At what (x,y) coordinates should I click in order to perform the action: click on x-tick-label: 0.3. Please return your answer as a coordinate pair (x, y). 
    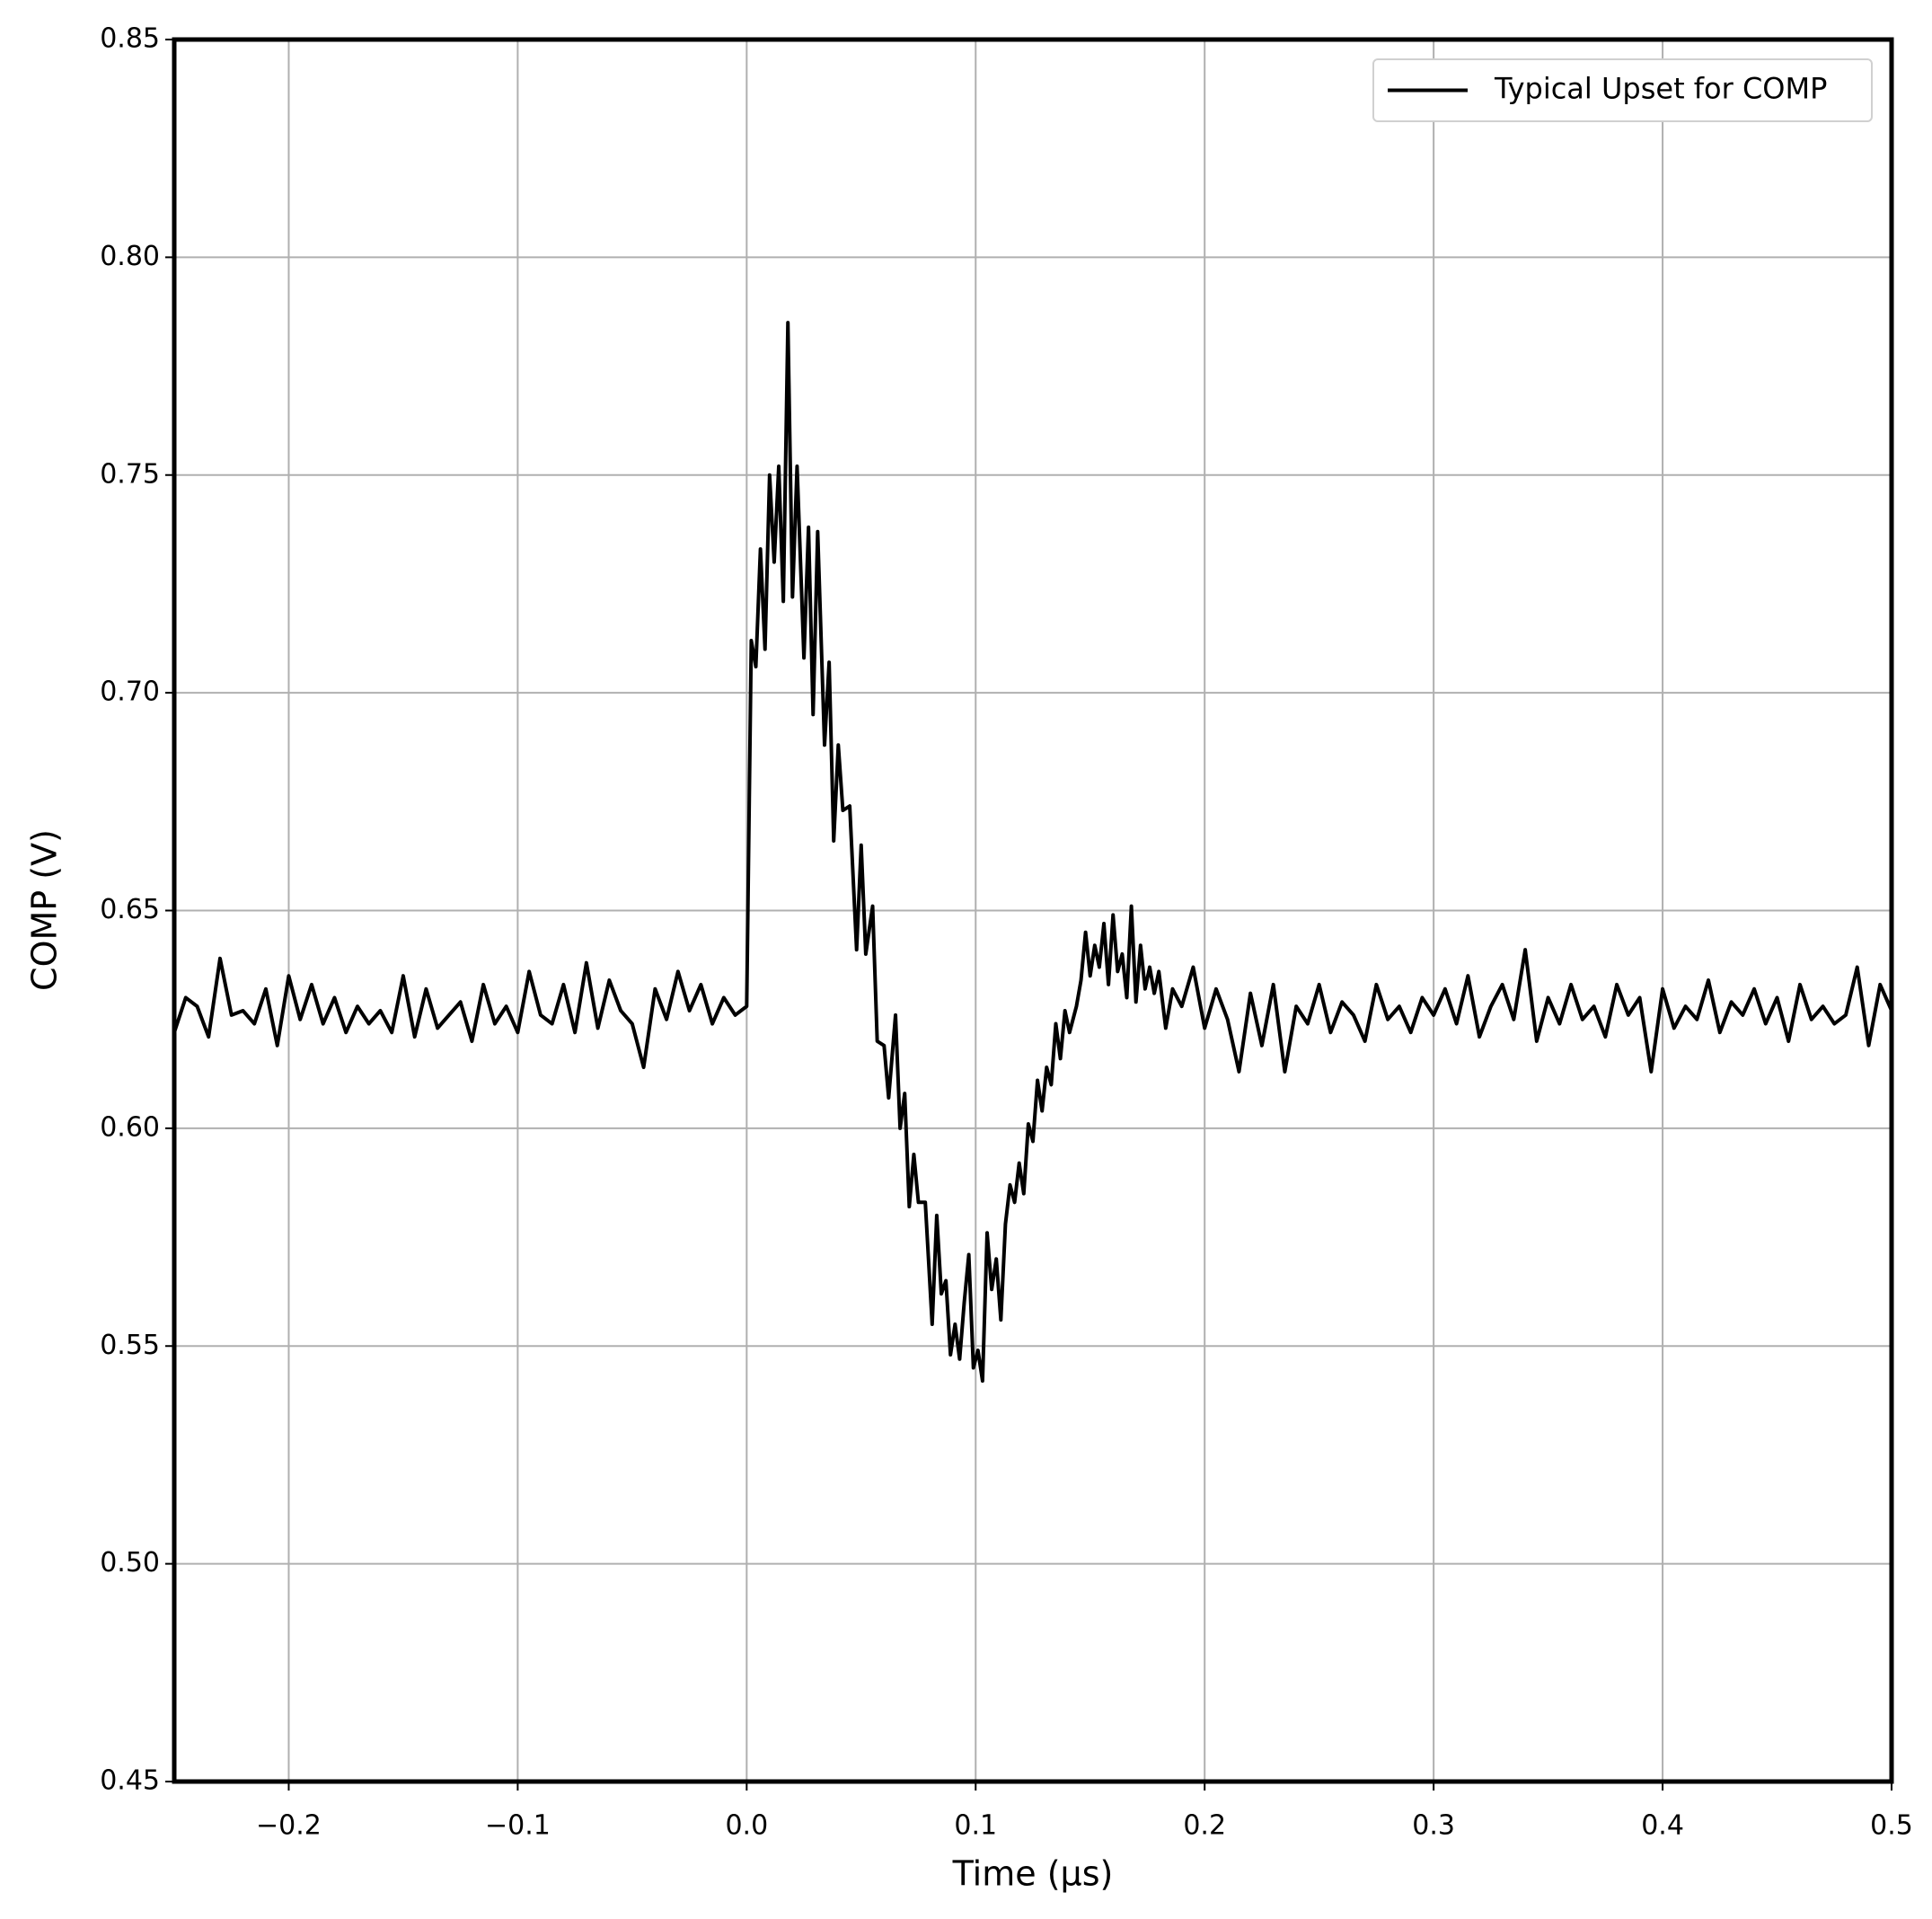
    Looking at the image, I should click on (1433, 1826).